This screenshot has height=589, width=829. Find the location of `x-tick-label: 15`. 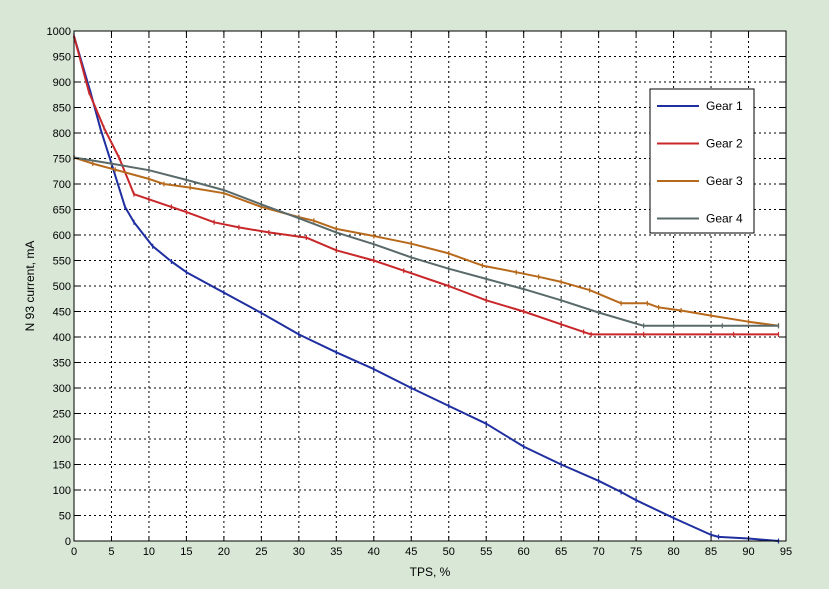

x-tick-label: 15 is located at coordinates (186, 552).